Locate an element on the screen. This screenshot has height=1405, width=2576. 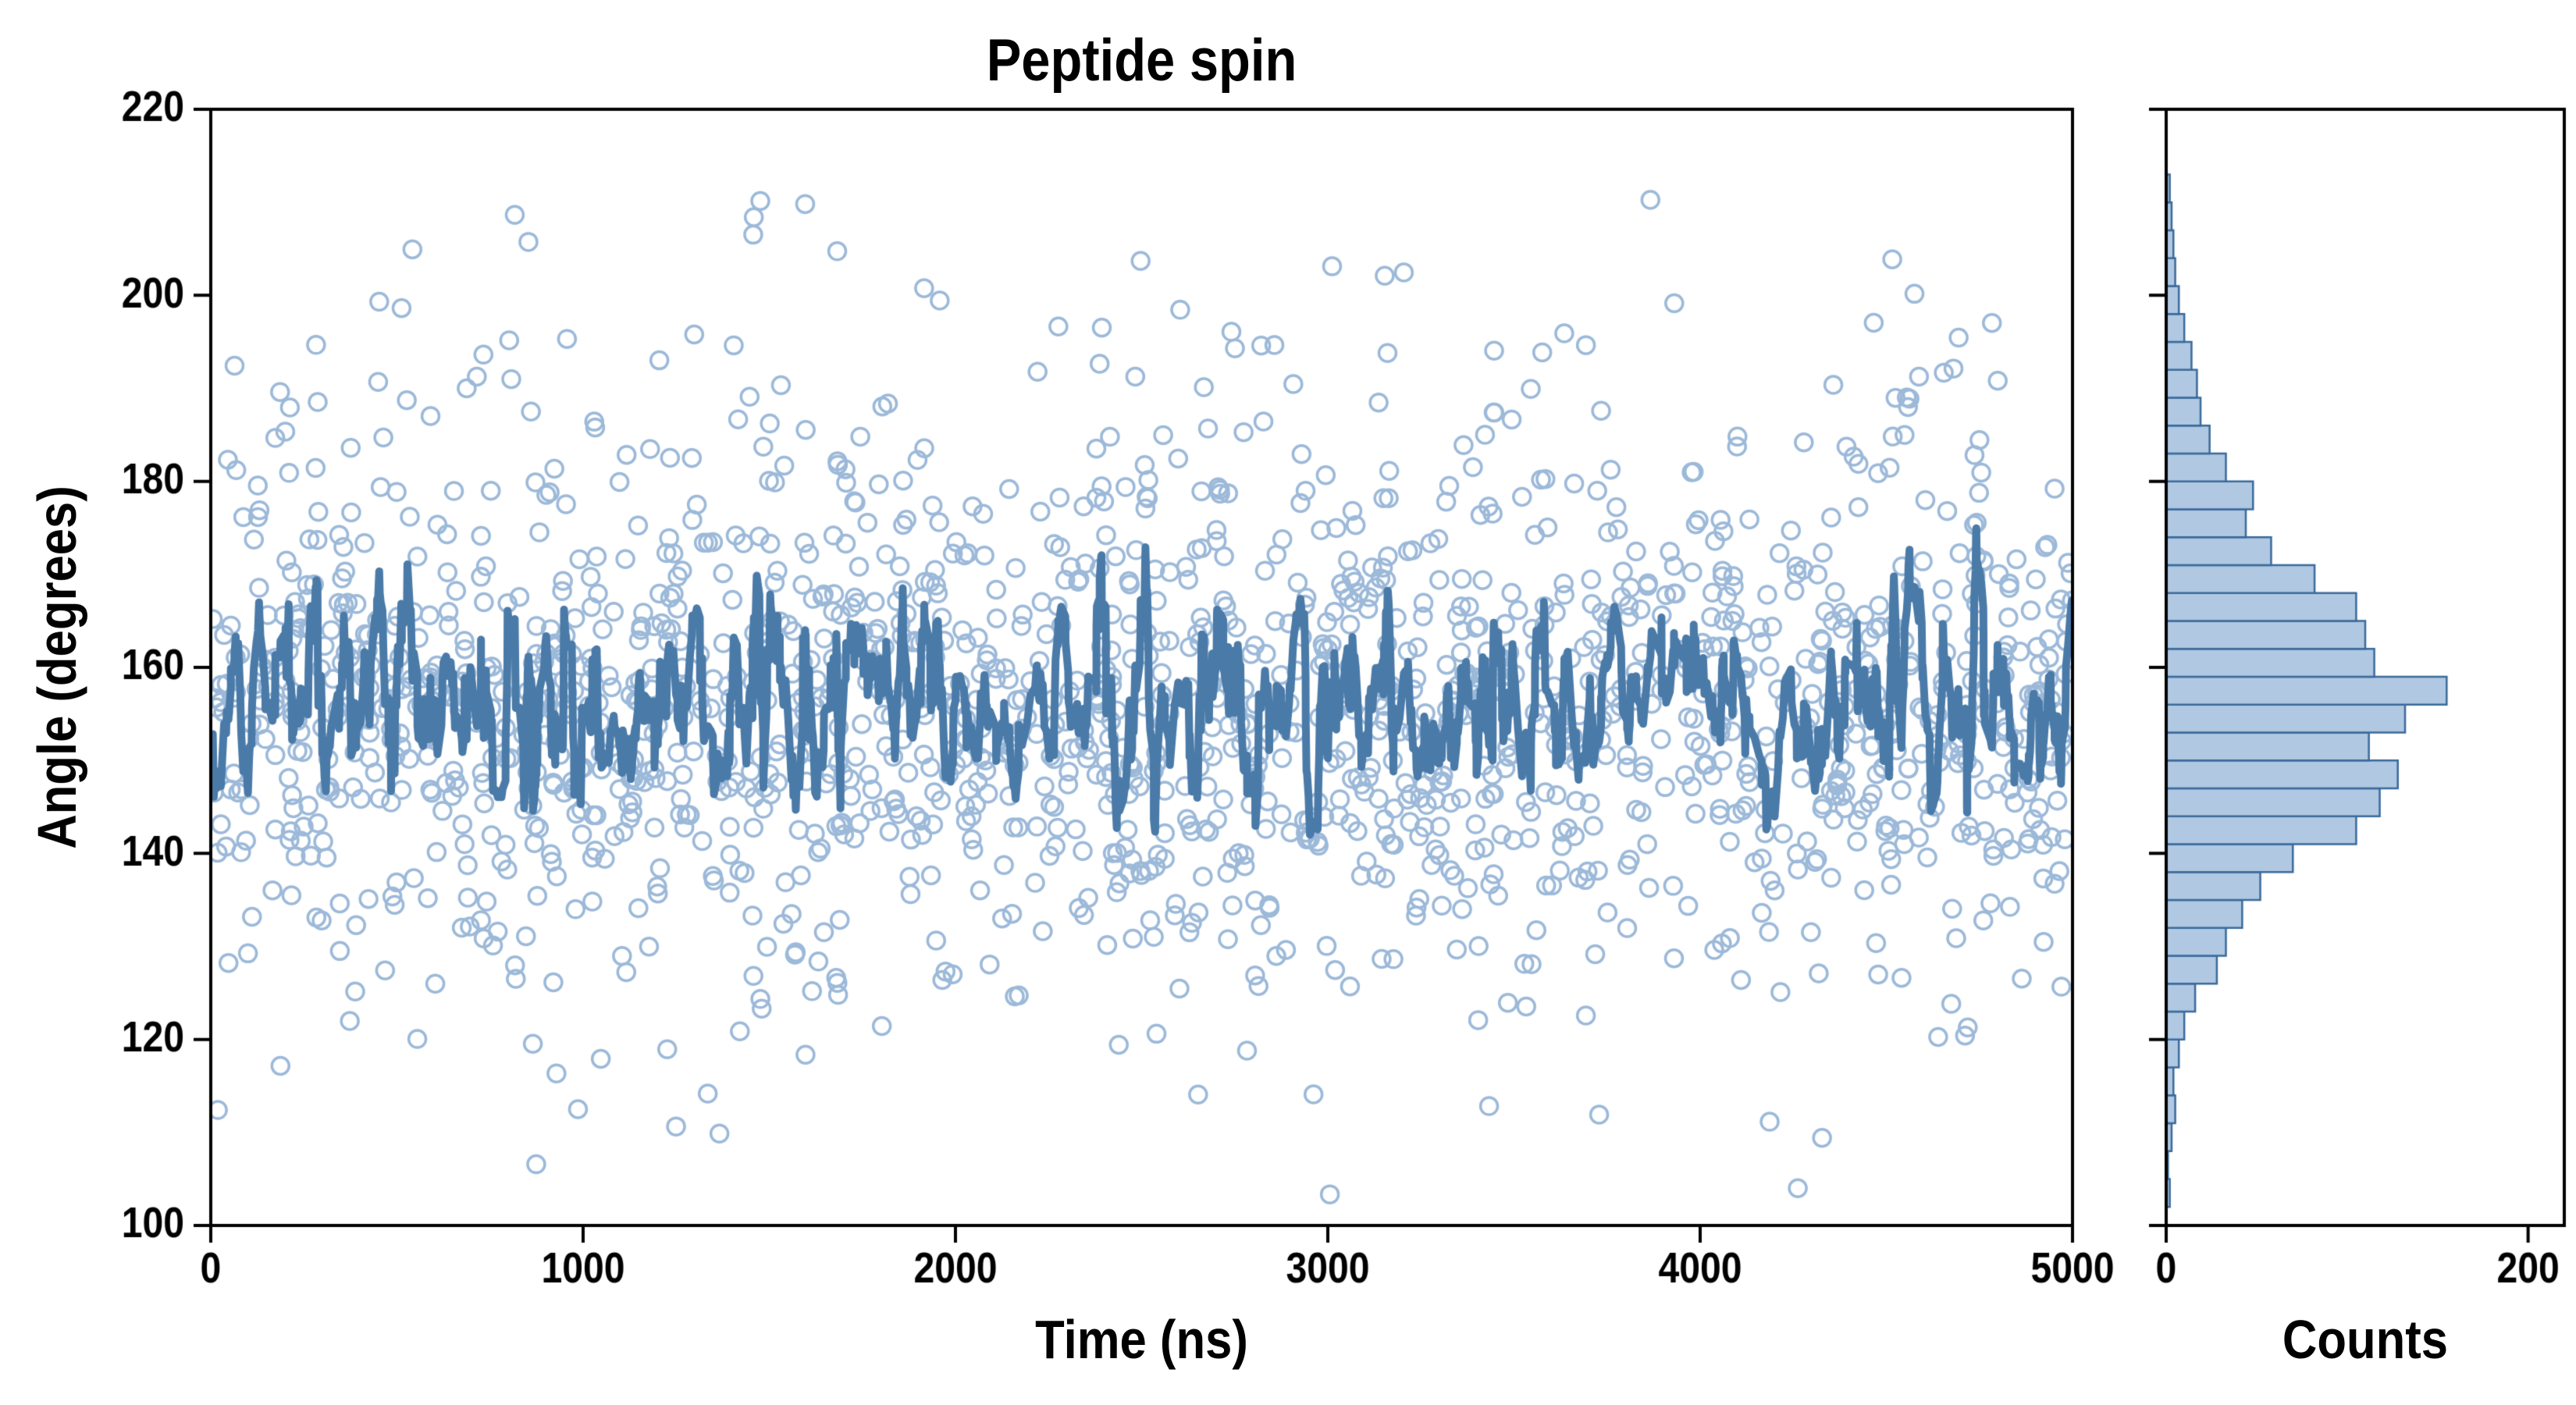
hist-axis-label: Counts is located at coordinates (2365, 1340).